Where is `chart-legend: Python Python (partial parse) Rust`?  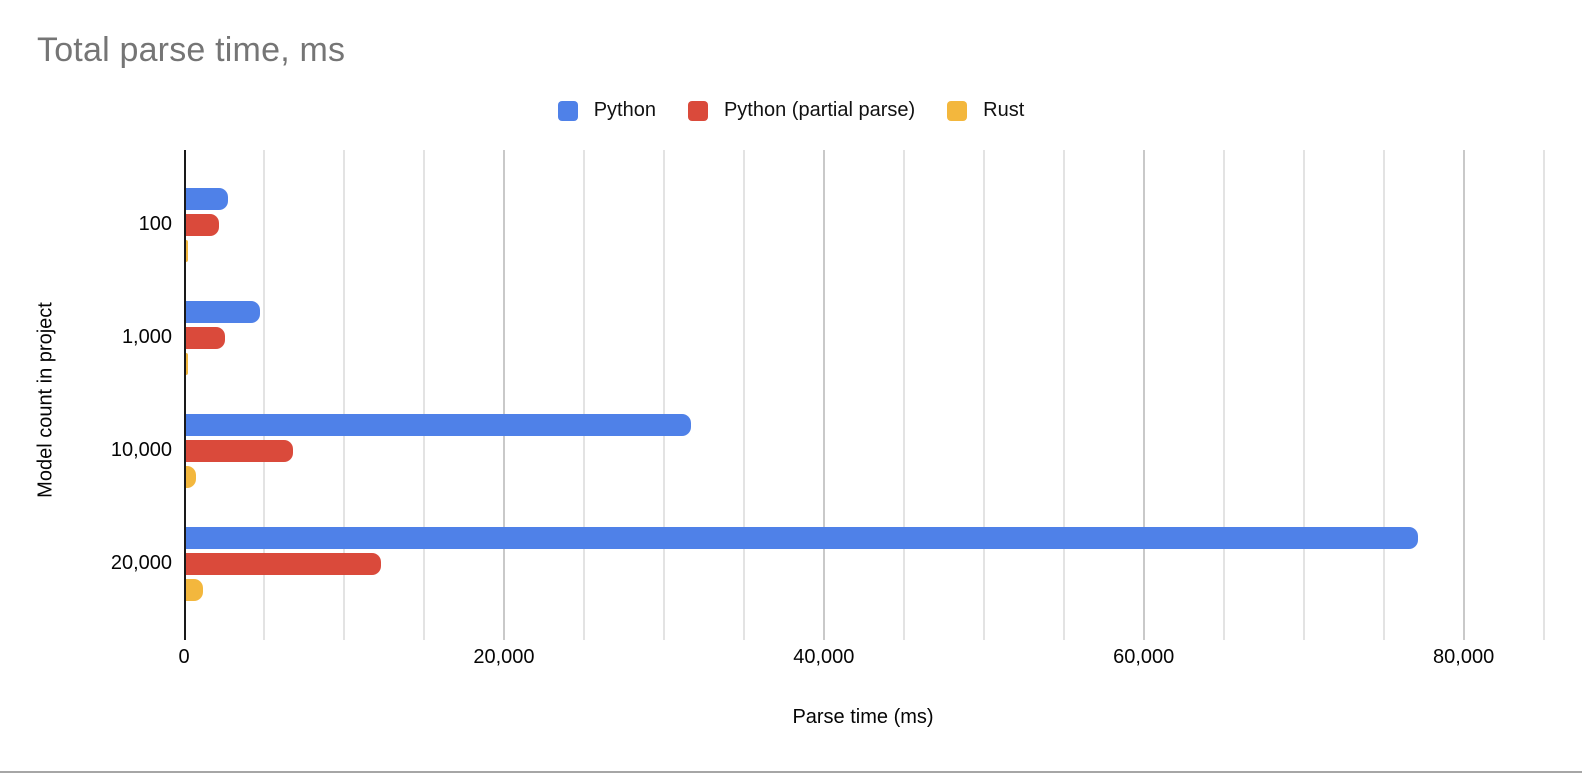
chart-legend: Python Python (partial parse) Rust is located at coordinates (791, 110).